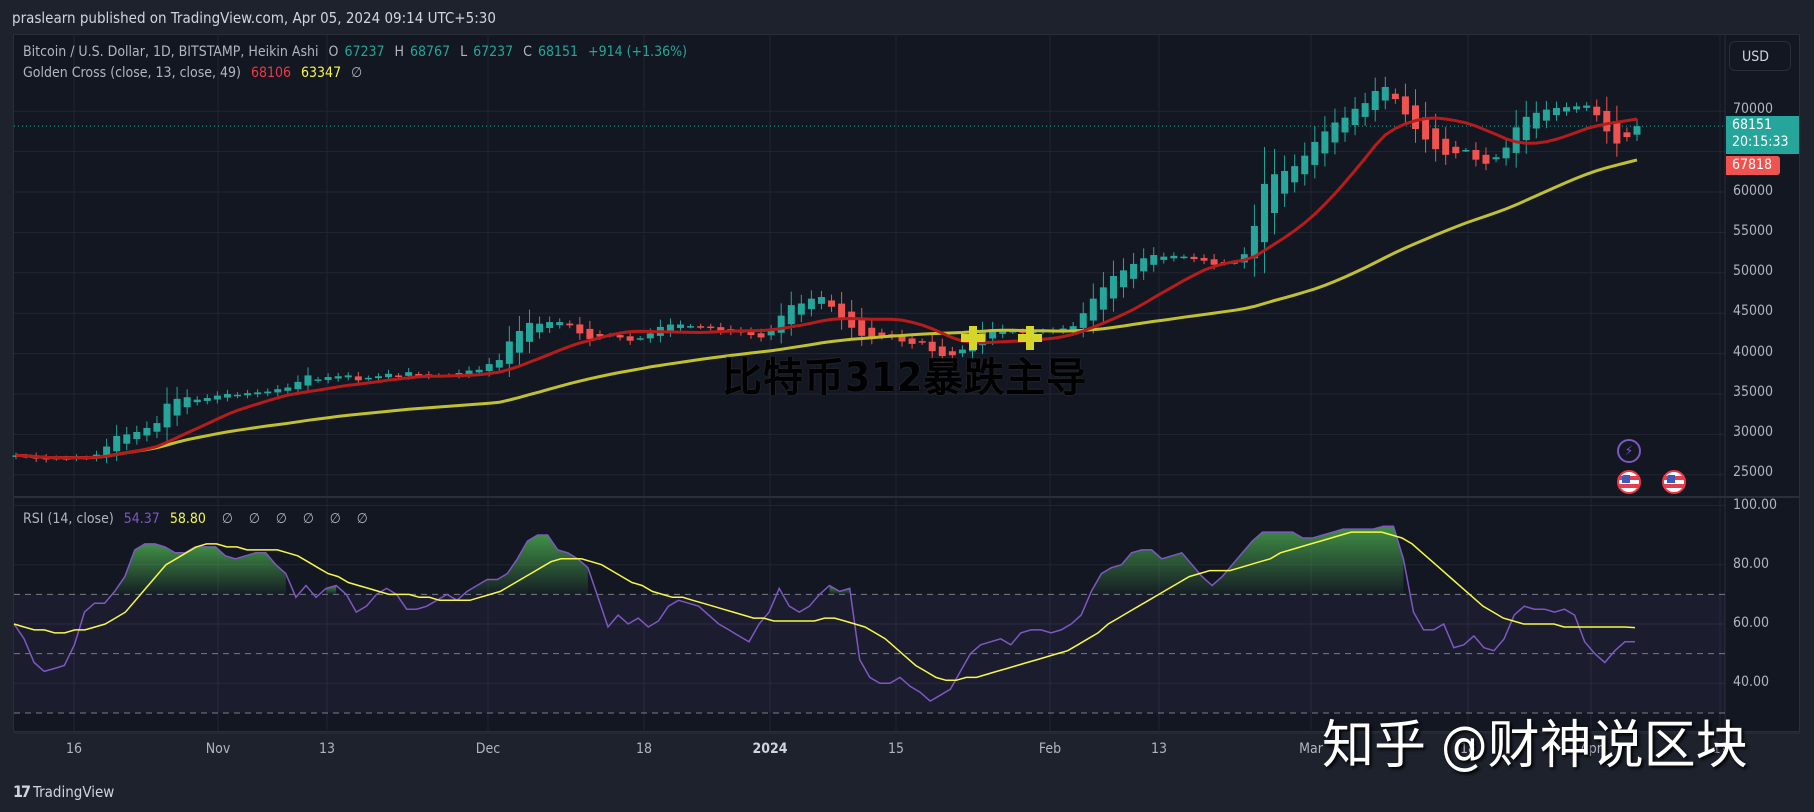  What do you see at coordinates (187, 519) in the screenshot?
I see `rsi-ma-value: 58.80` at bounding box center [187, 519].